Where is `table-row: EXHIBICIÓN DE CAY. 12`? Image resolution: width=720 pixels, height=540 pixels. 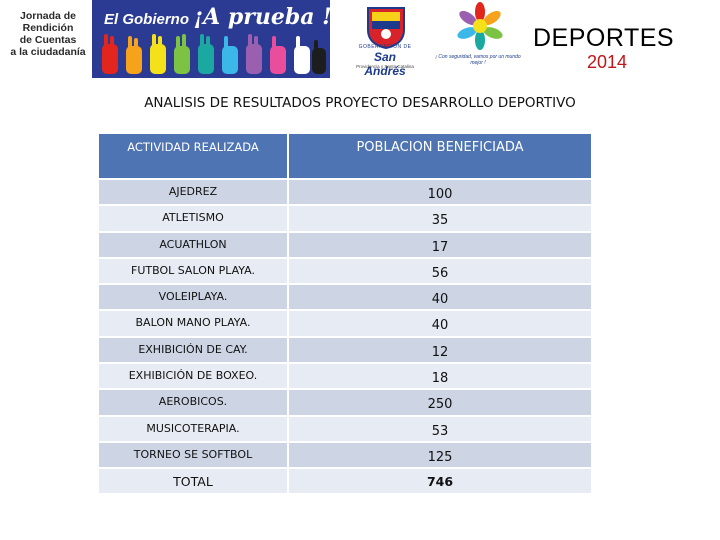 table-row: EXHIBICIÓN DE CAY. 12 is located at coordinates (345, 351).